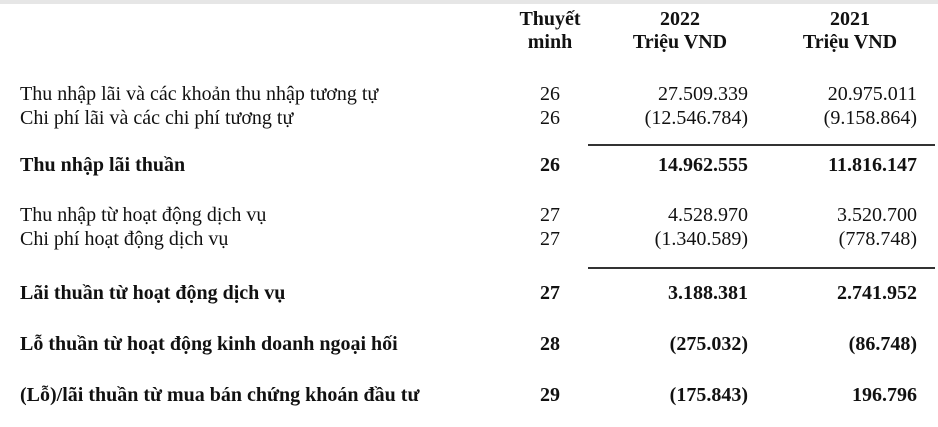 This screenshot has width=938, height=427. Describe the element at coordinates (708, 344) in the screenshot. I see `value-2022: (275.032)` at that location.